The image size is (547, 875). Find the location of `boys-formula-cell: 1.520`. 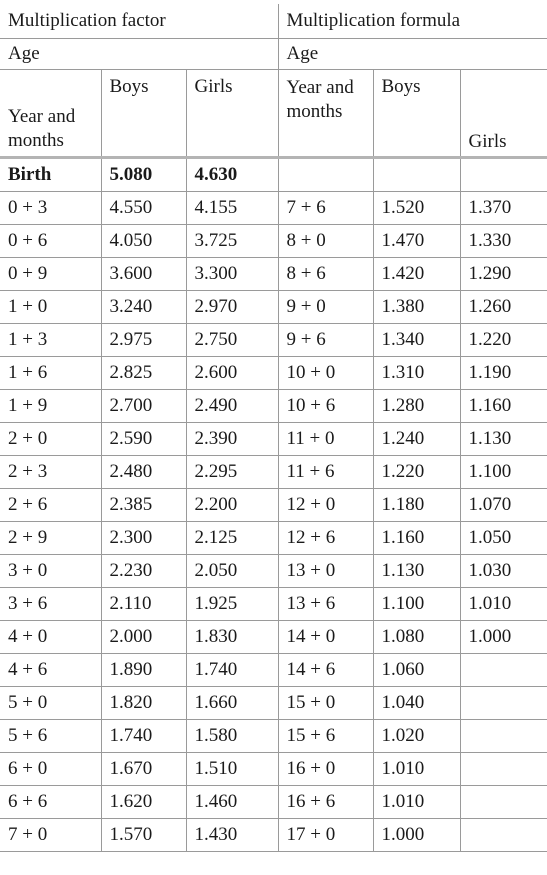

boys-formula-cell: 1.520 is located at coordinates (416, 208).